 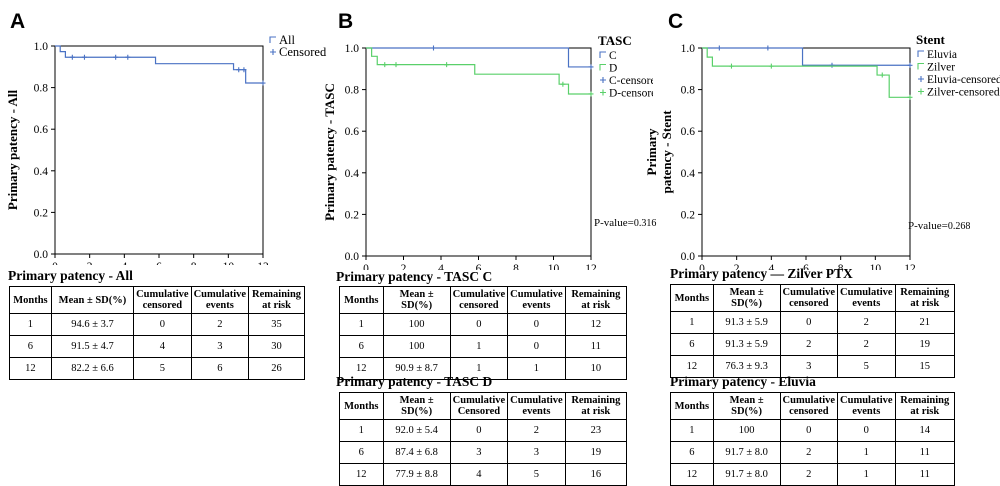 What do you see at coordinates (18, 21) in the screenshot?
I see `panel-letter-a: A` at bounding box center [18, 21].